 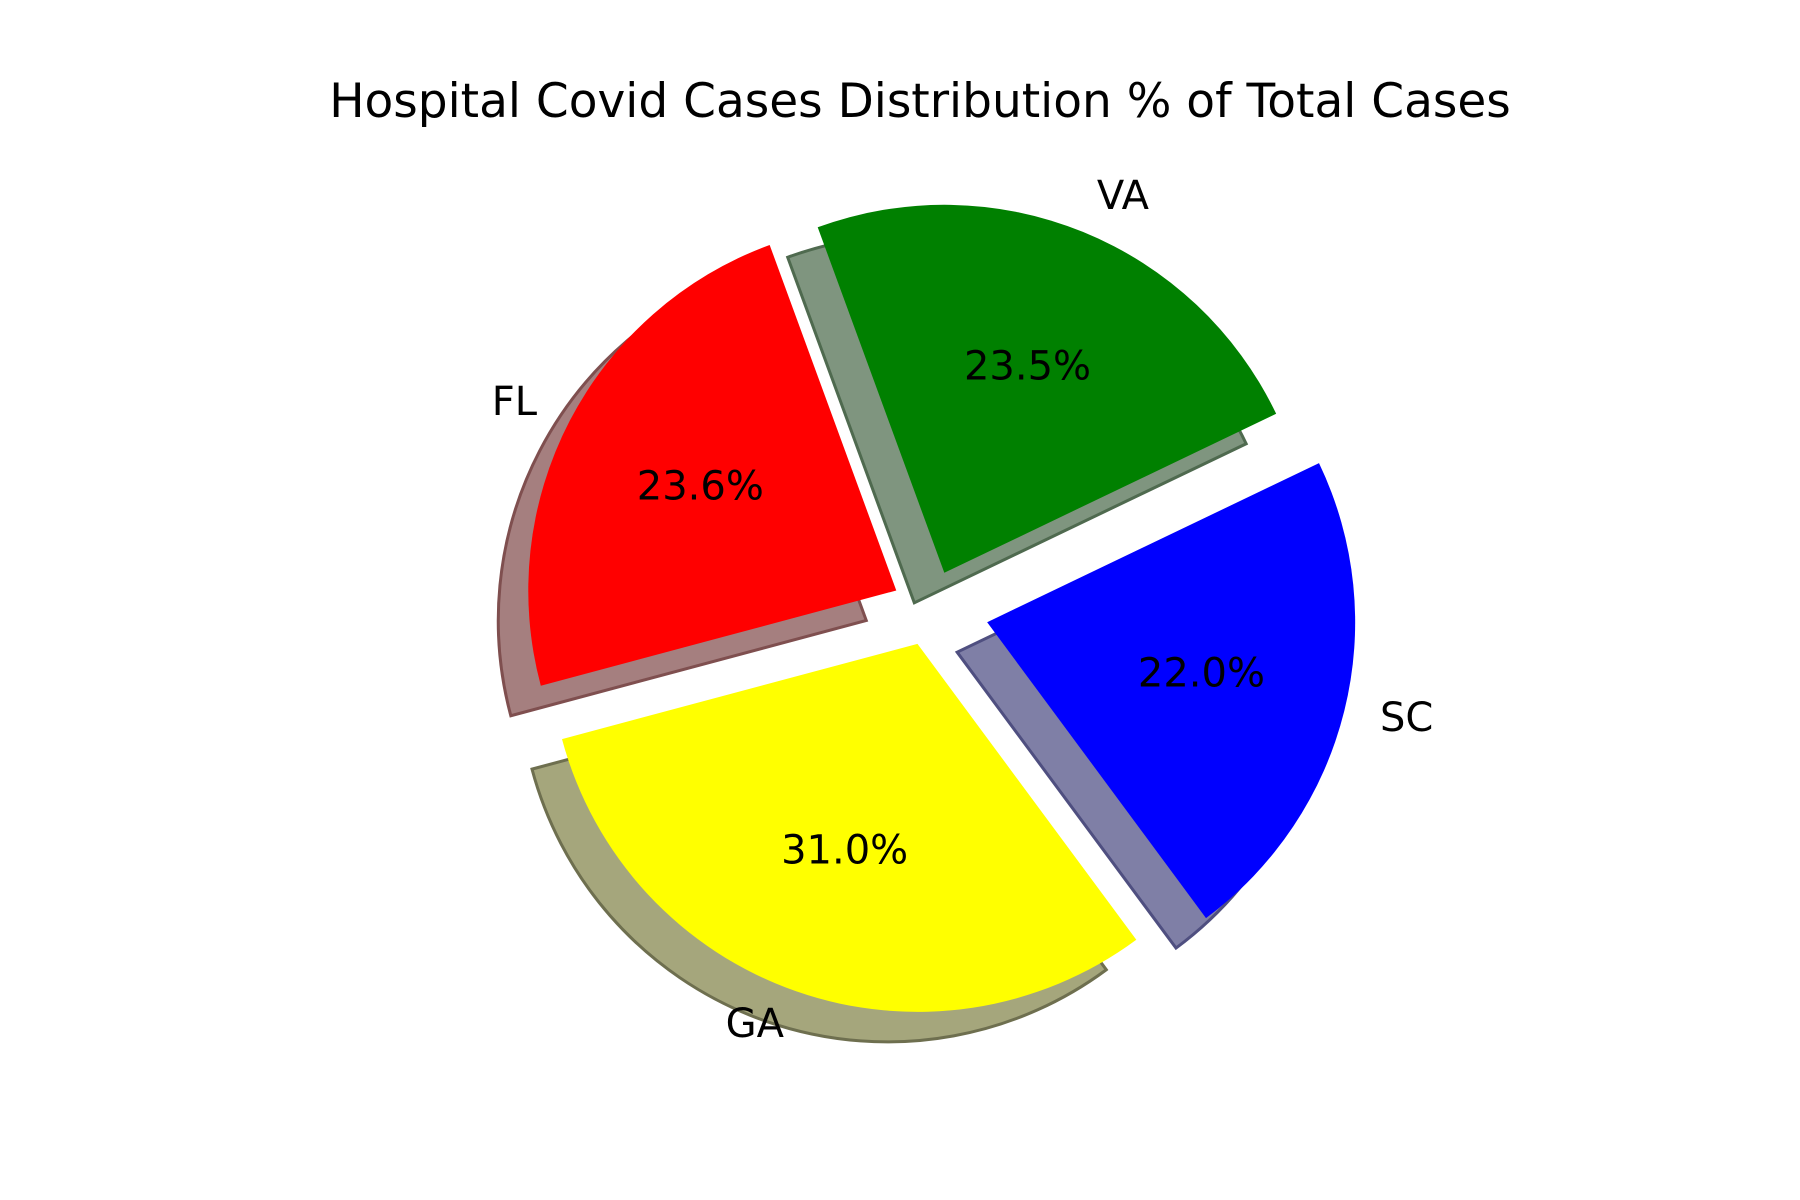 I want to click on slice-label-va: VA, so click(x=1123, y=196).